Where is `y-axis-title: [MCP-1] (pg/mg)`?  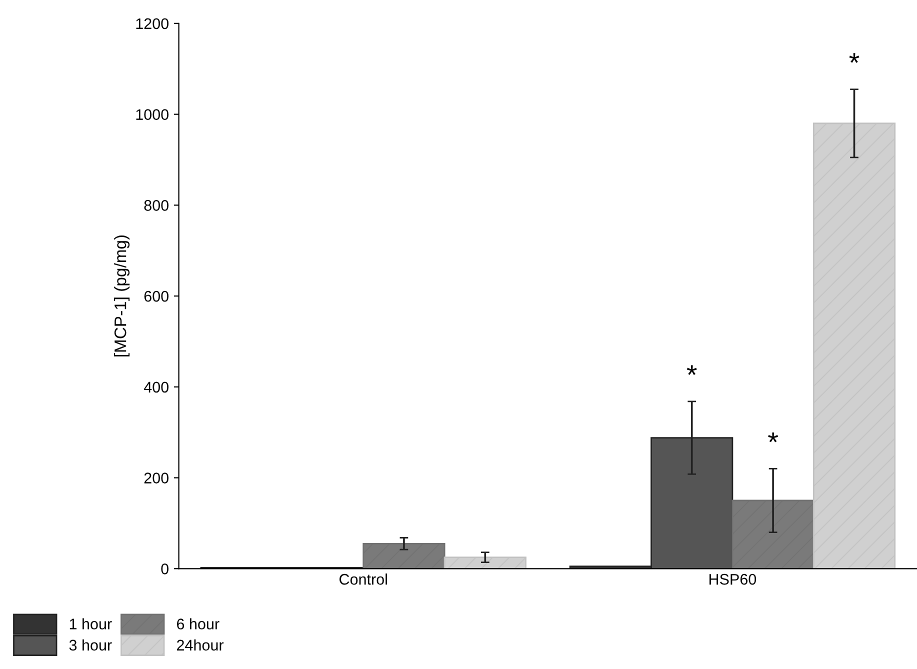
y-axis-title: [MCP-1] (pg/mg) is located at coordinates (122, 295).